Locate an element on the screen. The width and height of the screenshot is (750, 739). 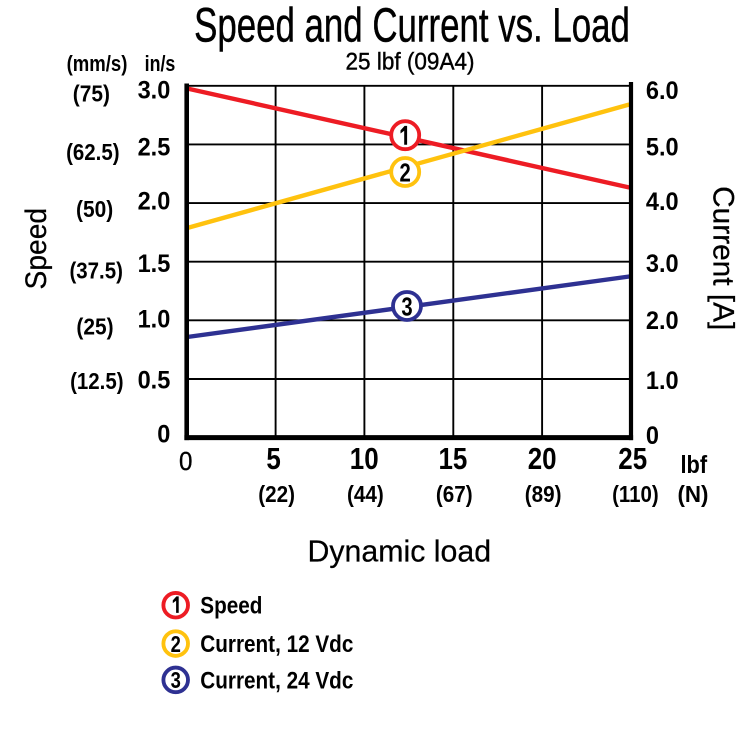
svg-text: 5 is located at coordinates (273, 458).